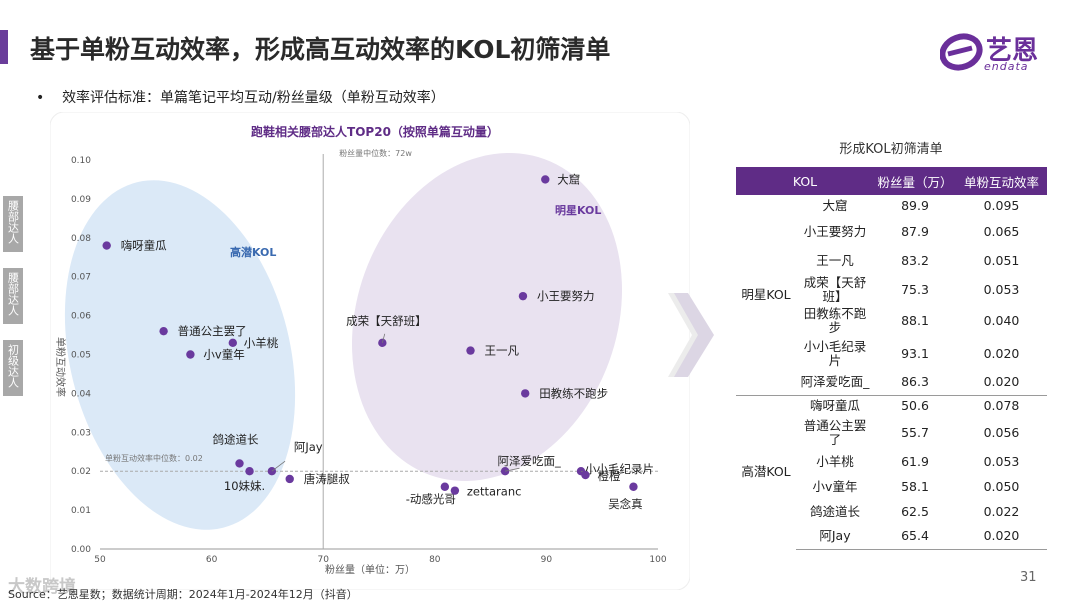 The width and height of the screenshot is (1080, 608). I want to click on table-header-row: KOL 粉丝量（万） 单粉互动效率, so click(891, 181).